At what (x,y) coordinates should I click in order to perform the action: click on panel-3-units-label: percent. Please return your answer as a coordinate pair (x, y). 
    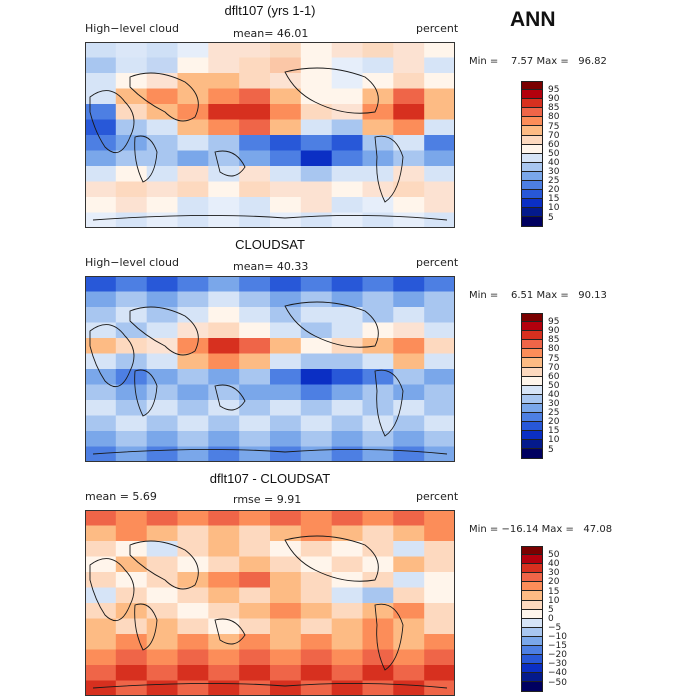
    Looking at the image, I should click on (437, 496).